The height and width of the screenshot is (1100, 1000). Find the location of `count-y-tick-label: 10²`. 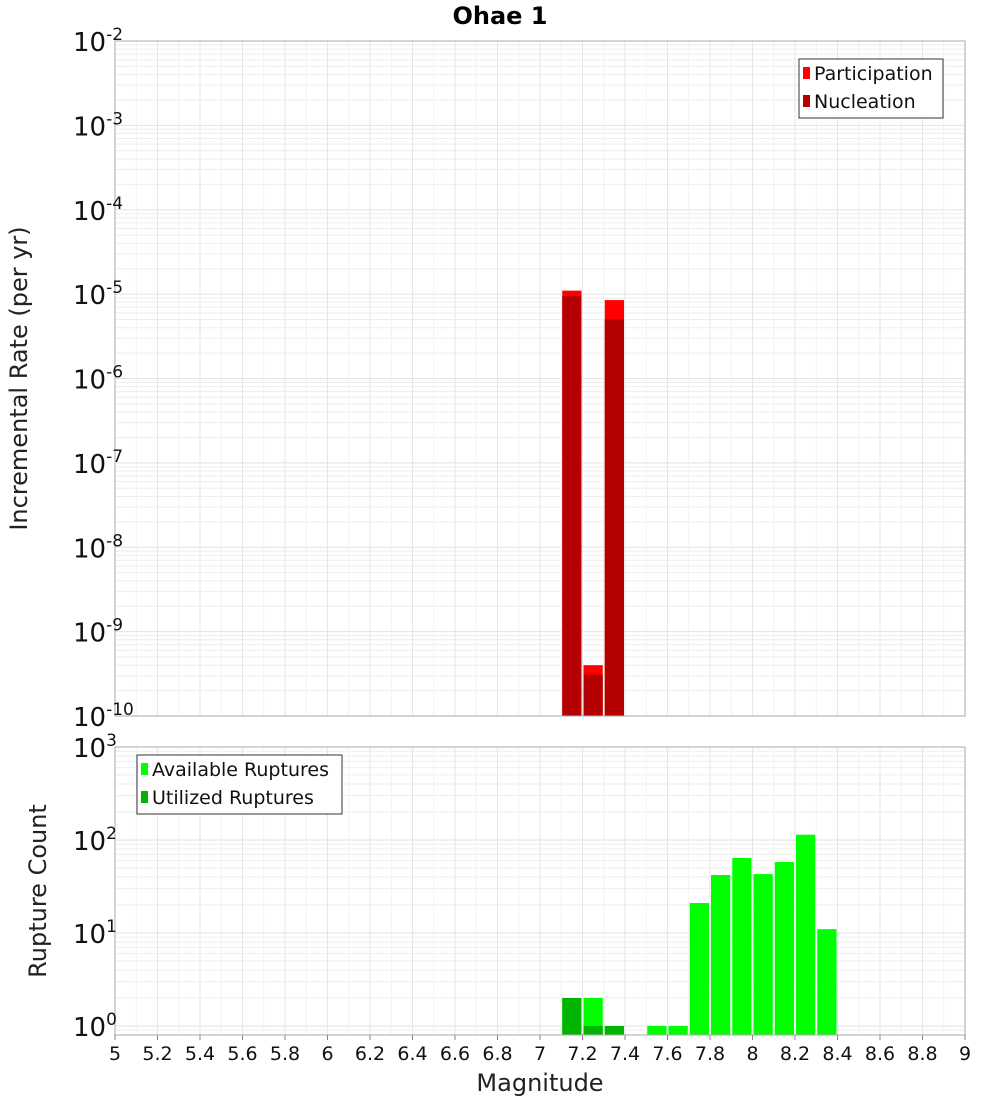

count-y-tick-label: 10² is located at coordinates (95, 840).